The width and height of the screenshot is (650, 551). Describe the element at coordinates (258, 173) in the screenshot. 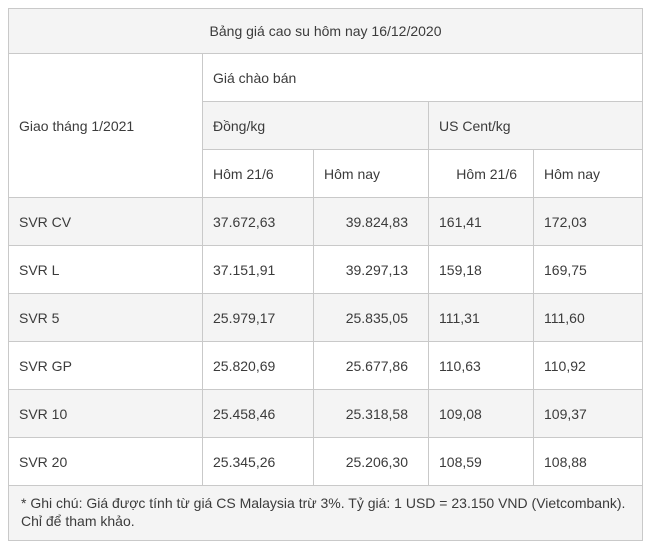

I see `header-day-vnd-prev: Hôm 21/6` at that location.